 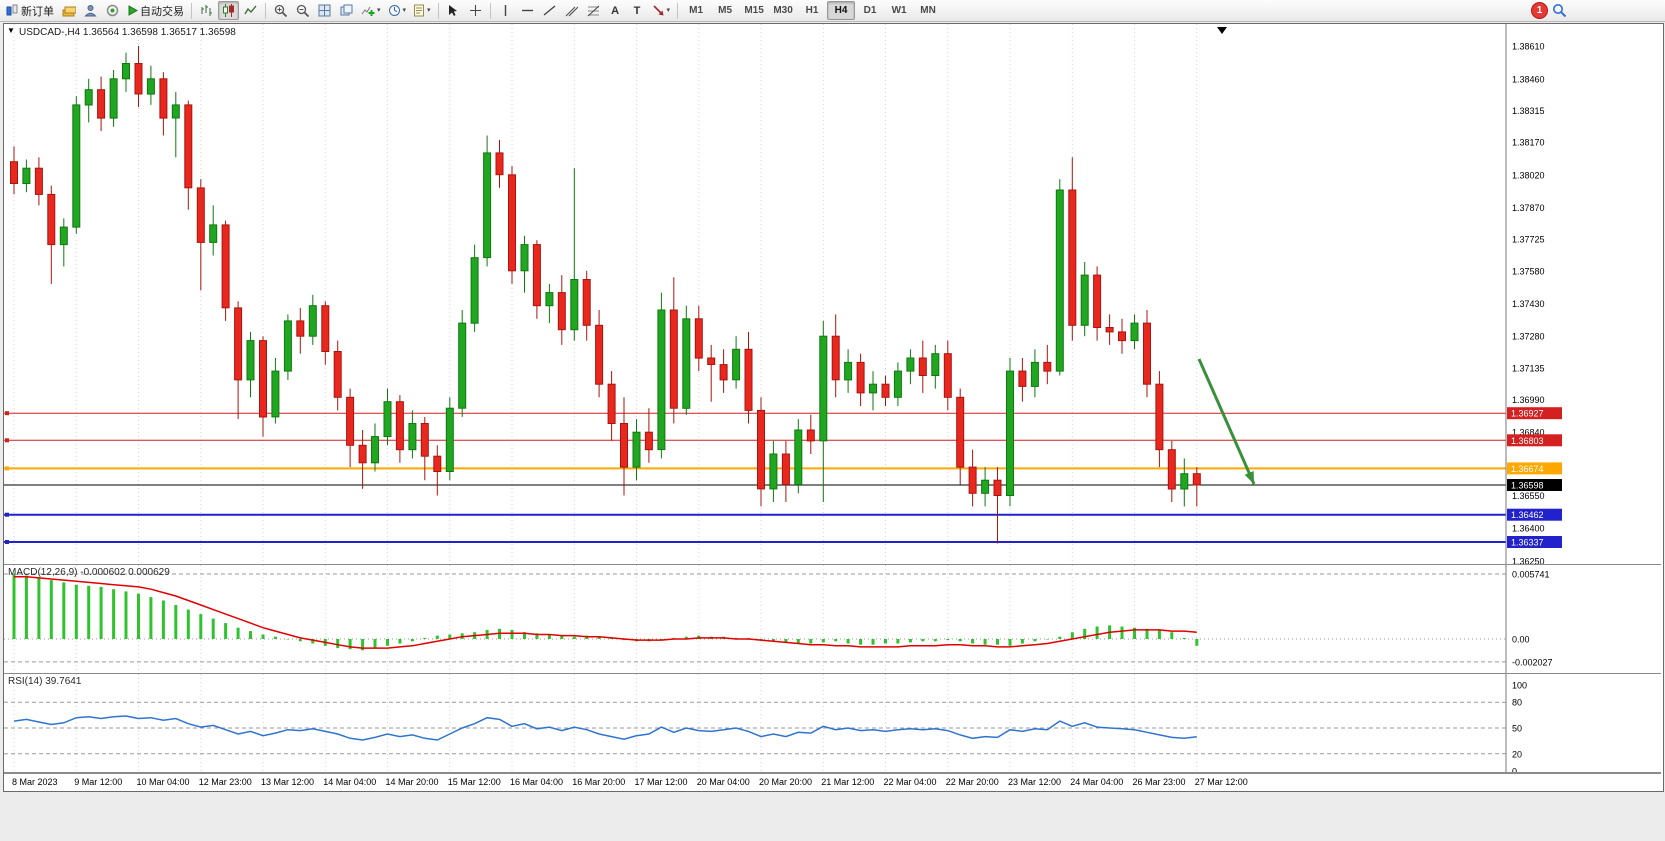 What do you see at coordinates (1521, 640) in the screenshot?
I see `svg-text: 0.00` at bounding box center [1521, 640].